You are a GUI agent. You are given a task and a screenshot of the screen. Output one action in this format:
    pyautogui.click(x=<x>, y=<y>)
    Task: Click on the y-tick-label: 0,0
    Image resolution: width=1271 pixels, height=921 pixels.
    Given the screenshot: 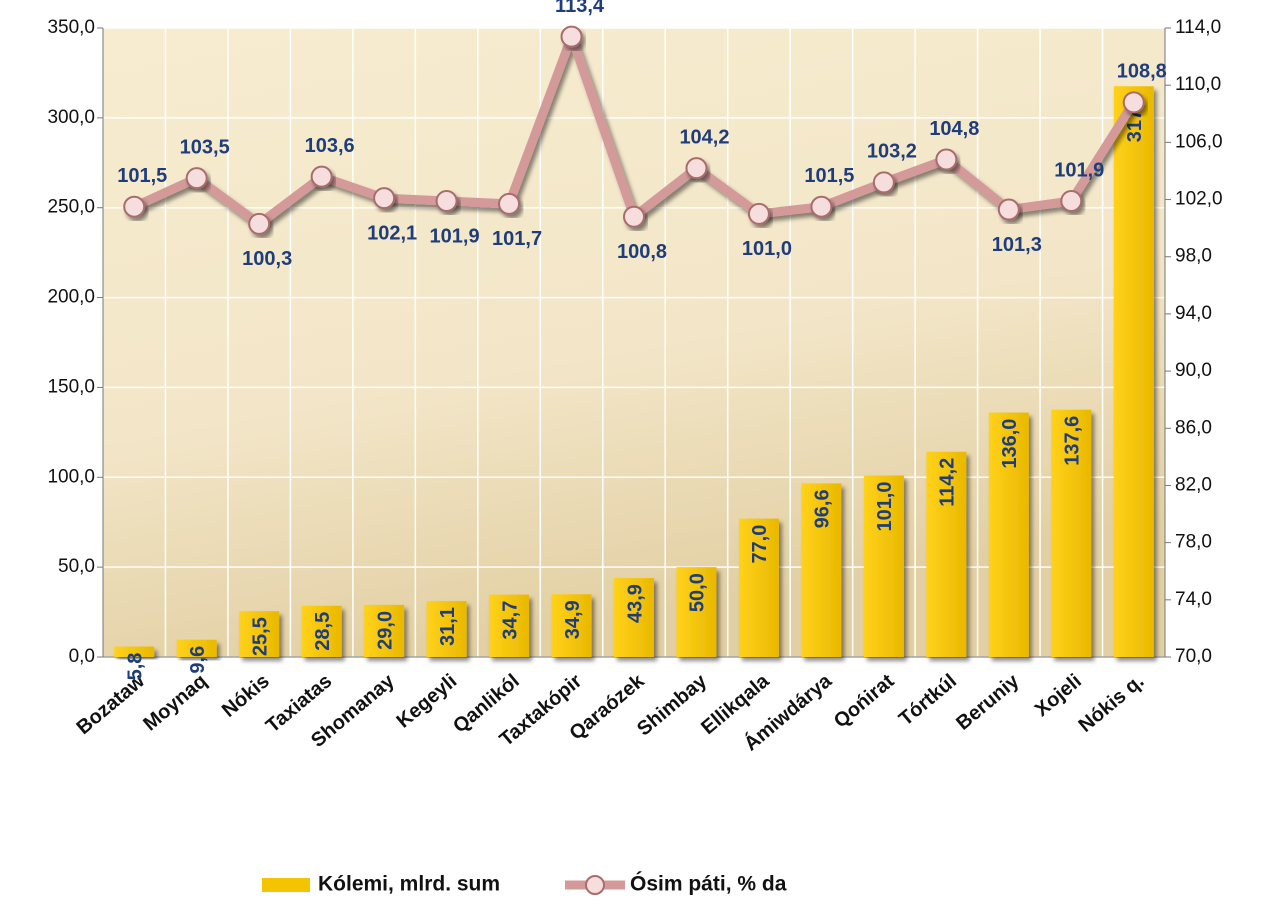 What is the action you would take?
    pyautogui.click(x=82, y=656)
    